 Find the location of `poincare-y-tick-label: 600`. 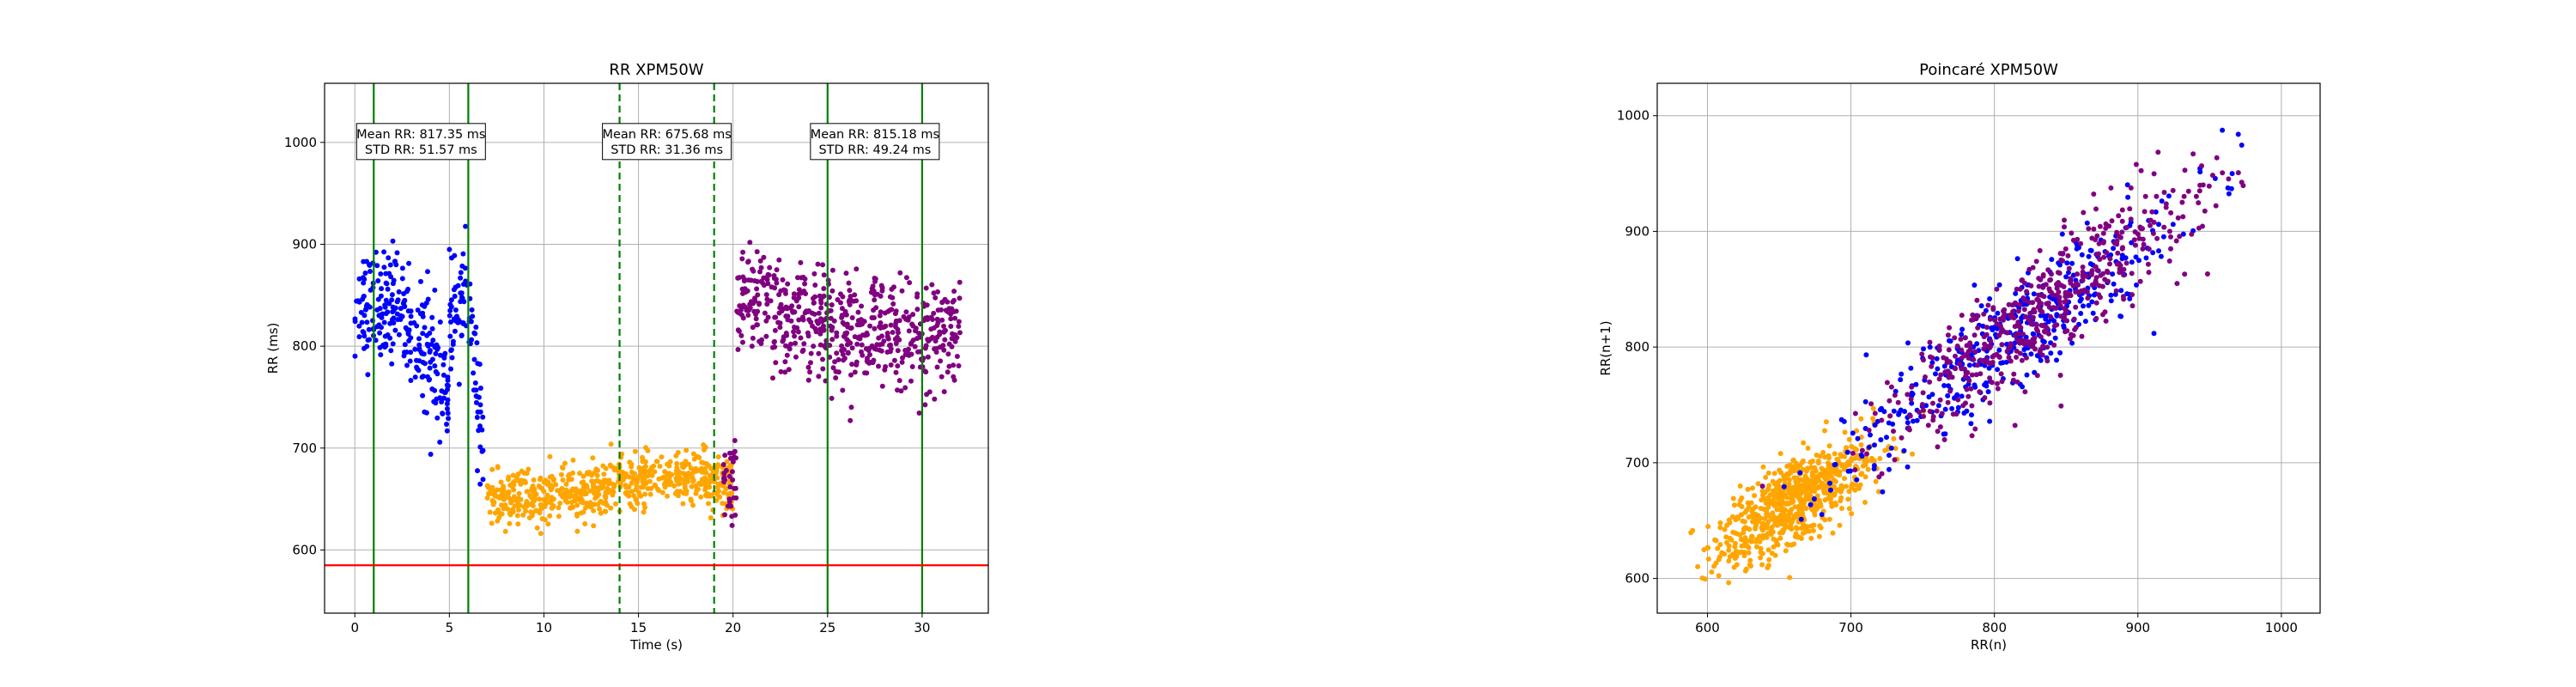

poincare-y-tick-label: 600 is located at coordinates (1637, 579).